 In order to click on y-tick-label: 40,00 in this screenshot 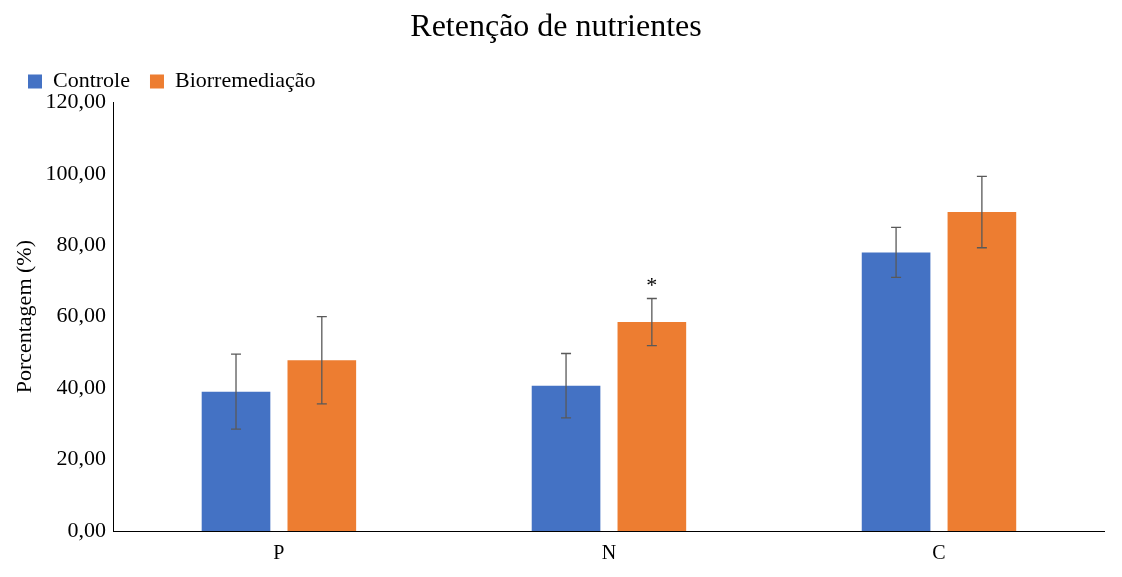, I will do `click(81, 386)`.